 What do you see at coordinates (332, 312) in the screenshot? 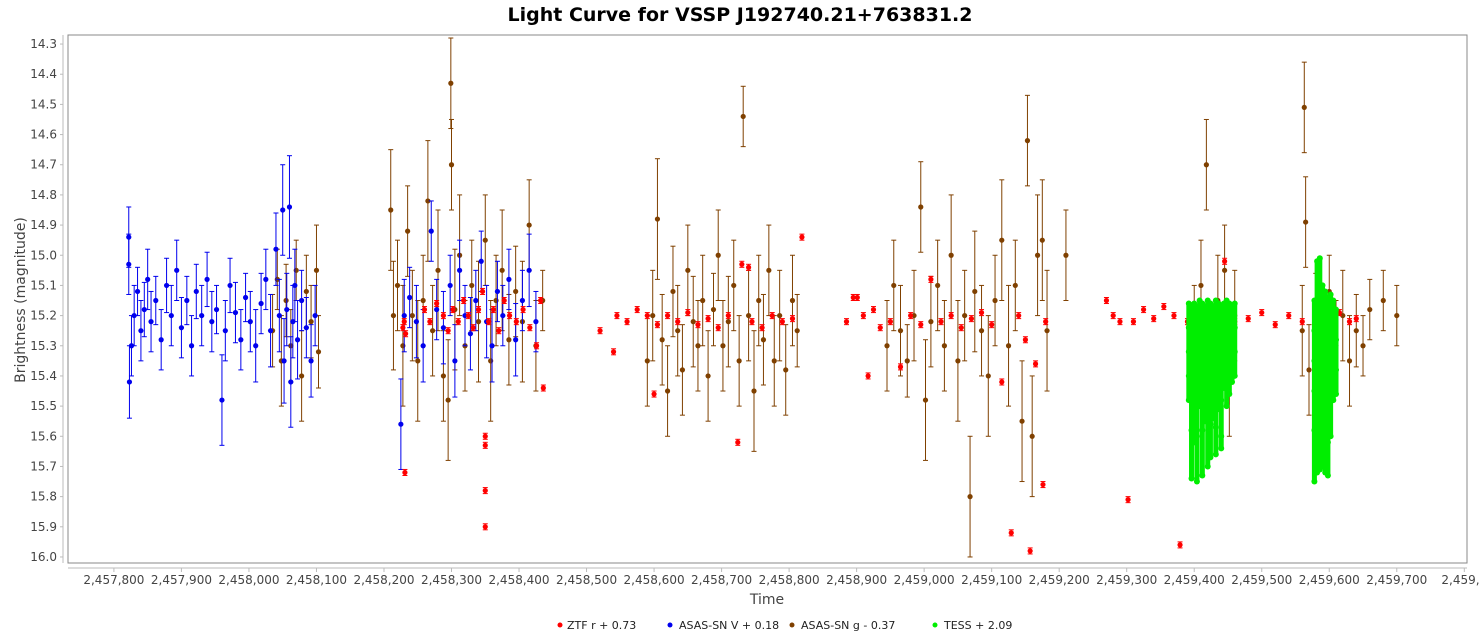
I see `series-asas-sn` at bounding box center [332, 312].